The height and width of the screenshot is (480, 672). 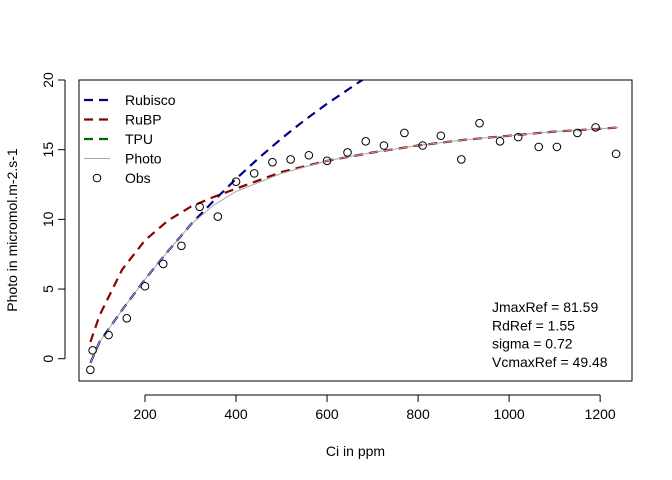 What do you see at coordinates (150, 100) in the screenshot?
I see `legend-label: Rubisco` at bounding box center [150, 100].